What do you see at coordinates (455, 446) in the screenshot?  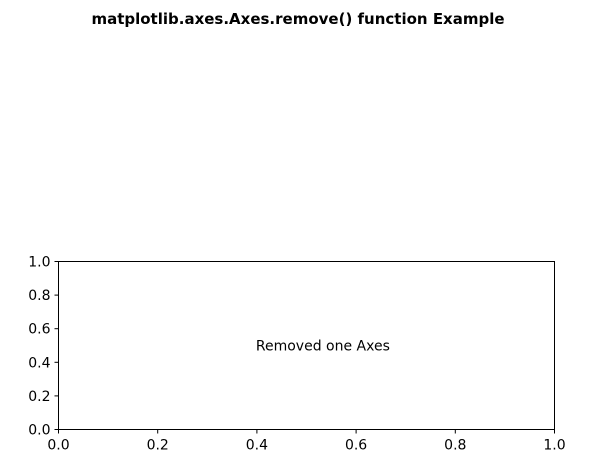 I see `x-tick-label: 0.8` at bounding box center [455, 446].